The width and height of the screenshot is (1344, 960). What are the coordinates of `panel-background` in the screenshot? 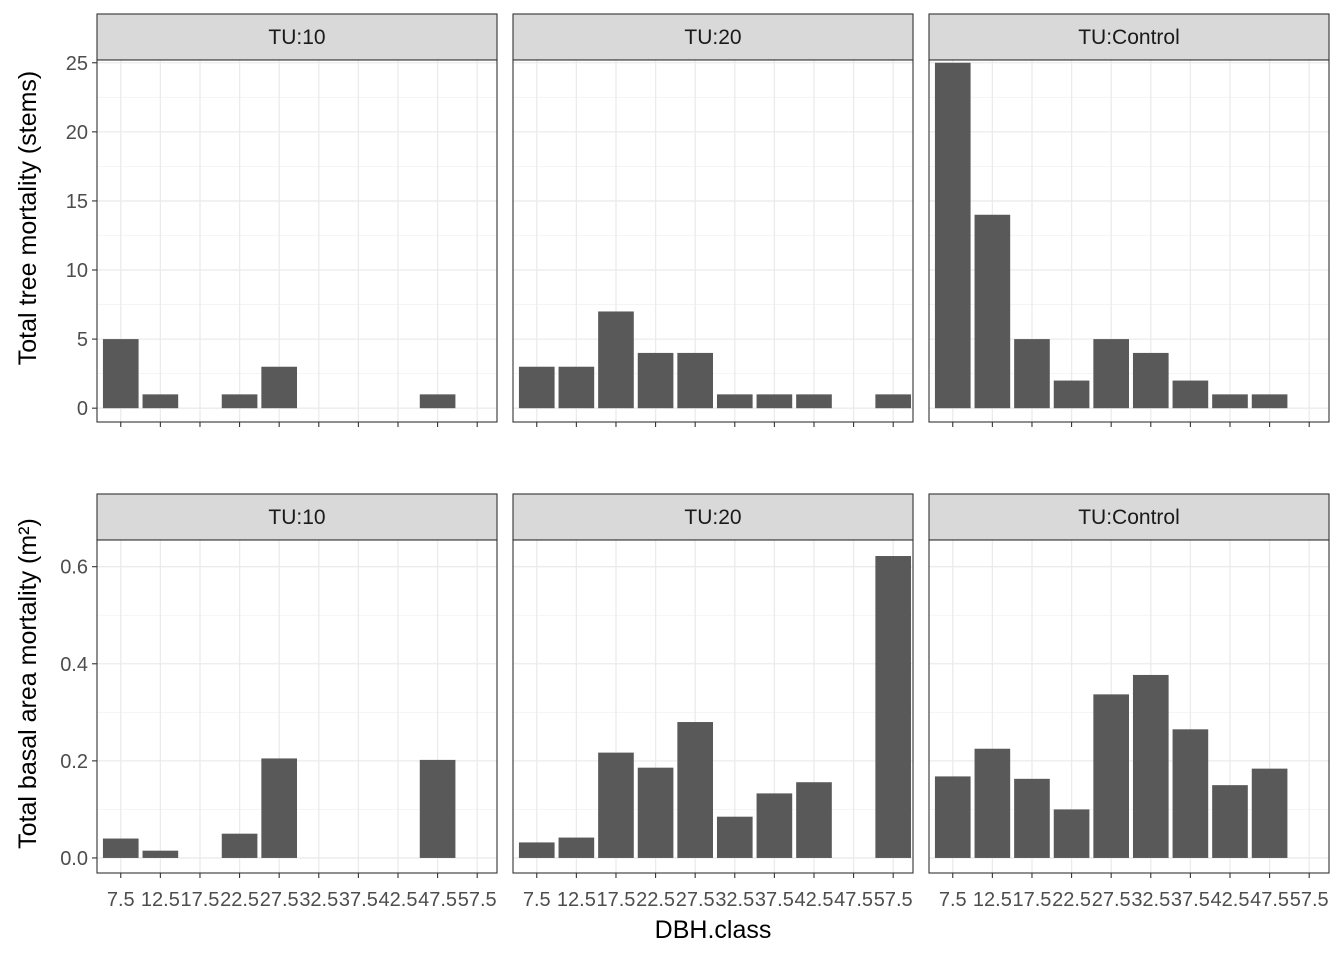 It's located at (297, 241).